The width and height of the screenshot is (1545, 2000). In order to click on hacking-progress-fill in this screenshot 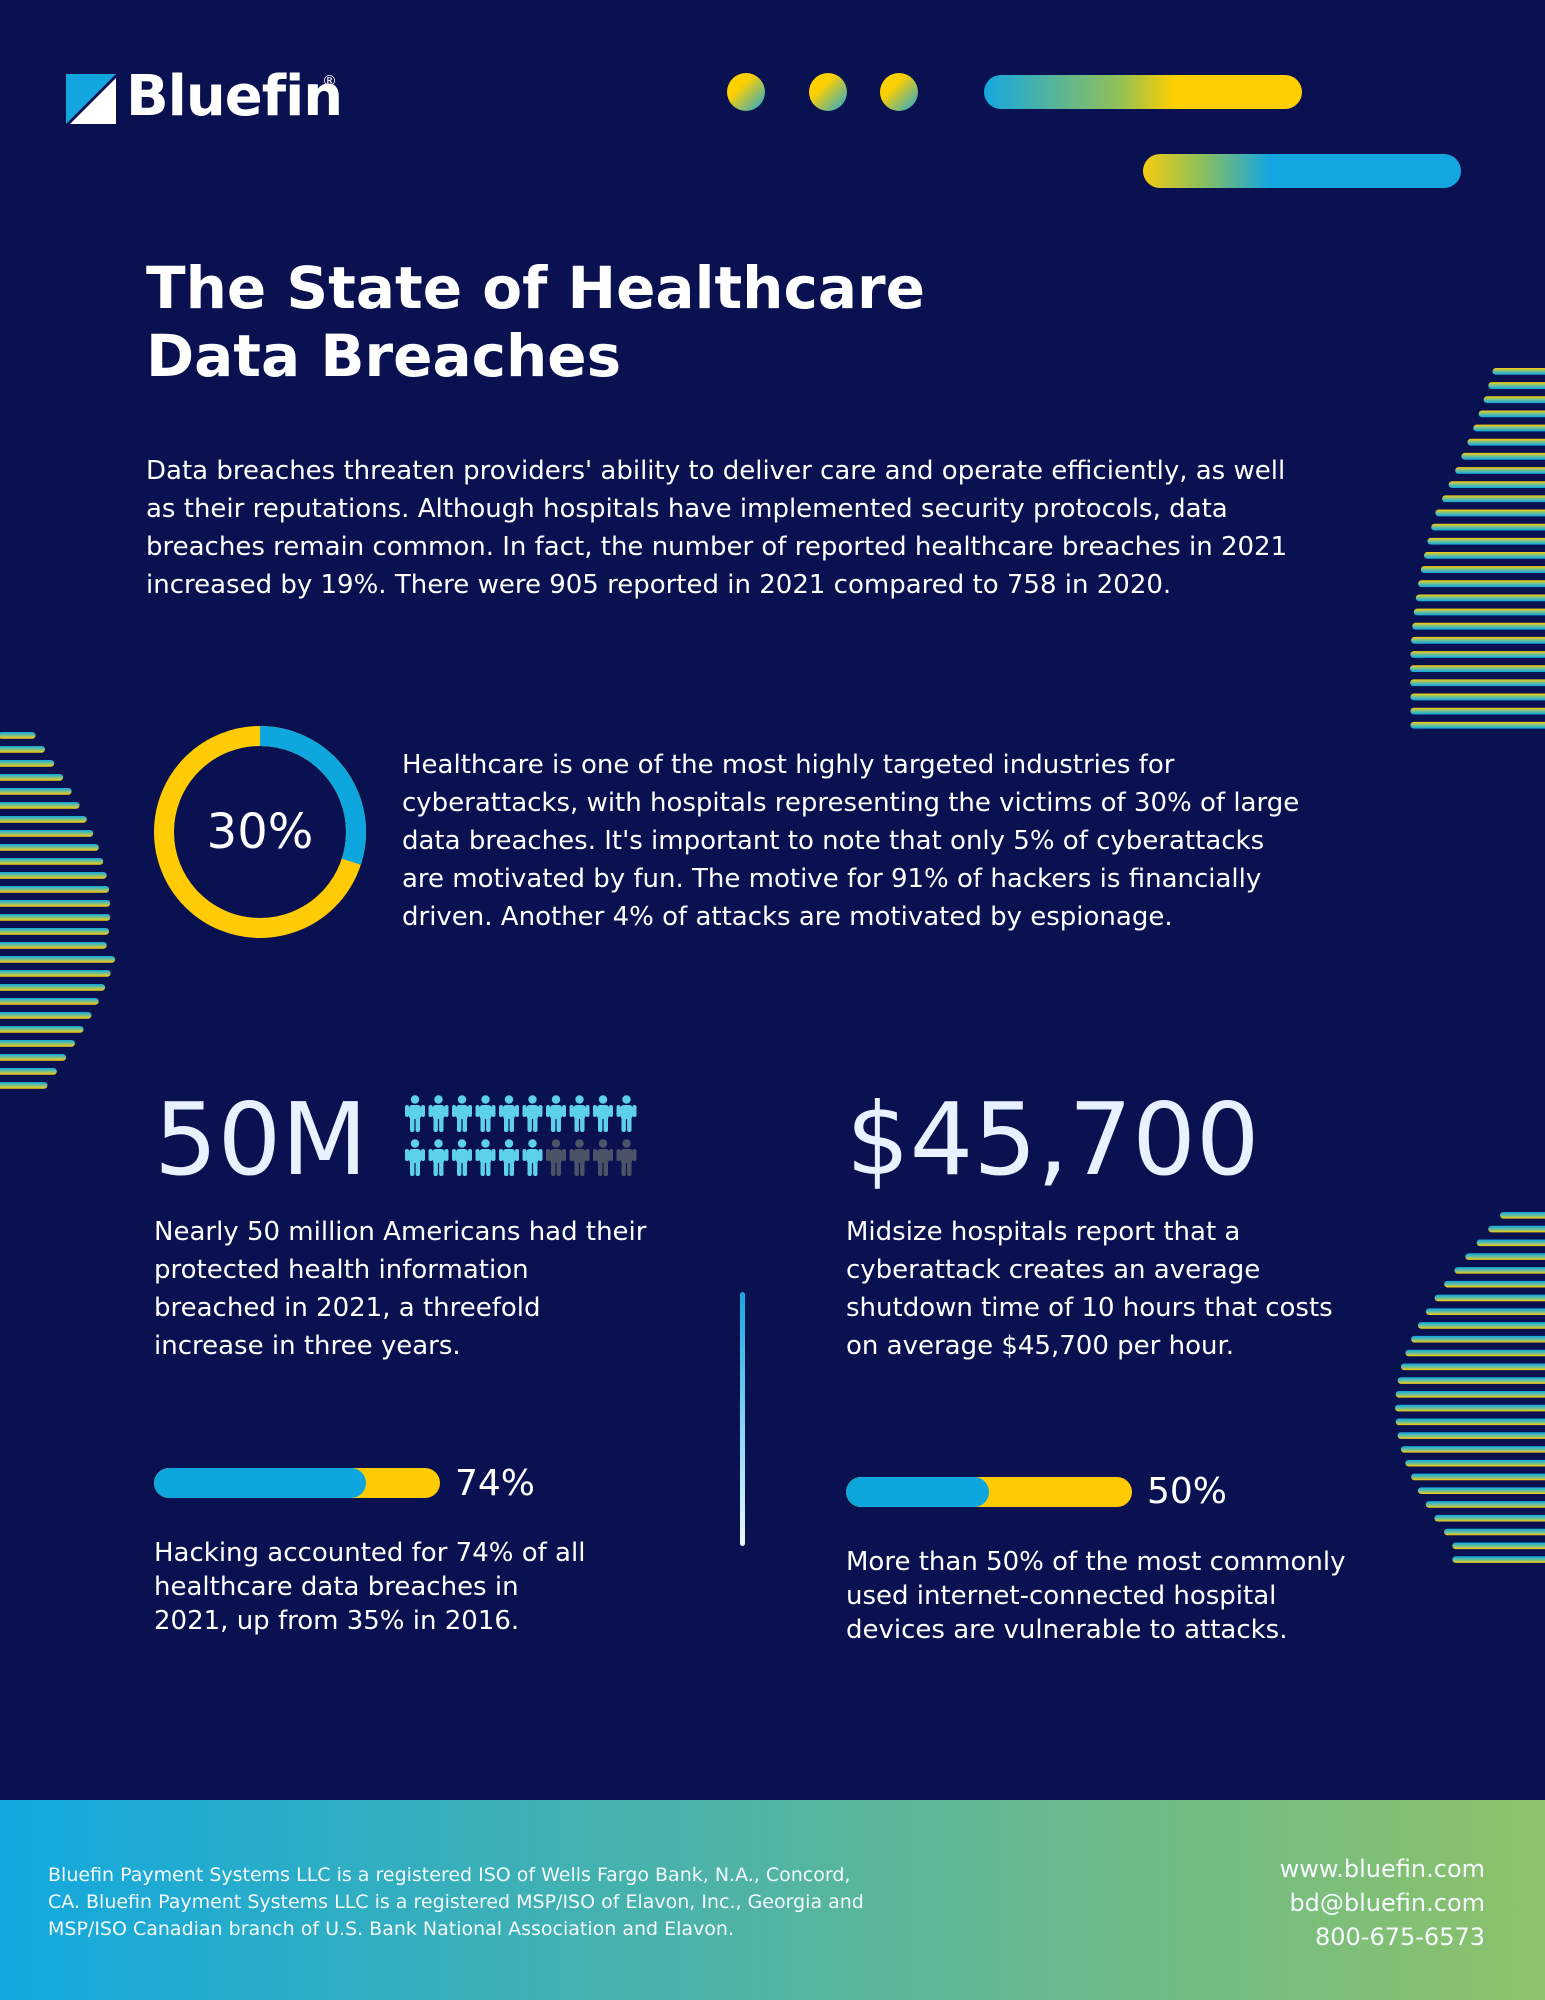, I will do `click(260, 1483)`.